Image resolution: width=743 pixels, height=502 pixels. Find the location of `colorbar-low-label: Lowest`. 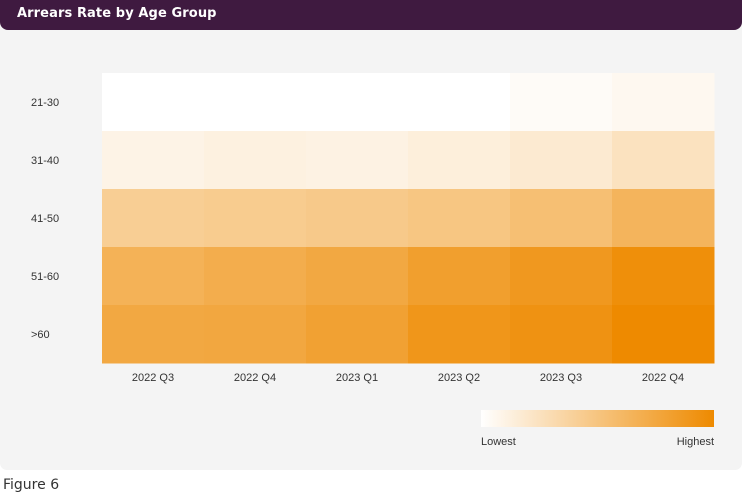

colorbar-low-label: Lowest is located at coordinates (498, 442).